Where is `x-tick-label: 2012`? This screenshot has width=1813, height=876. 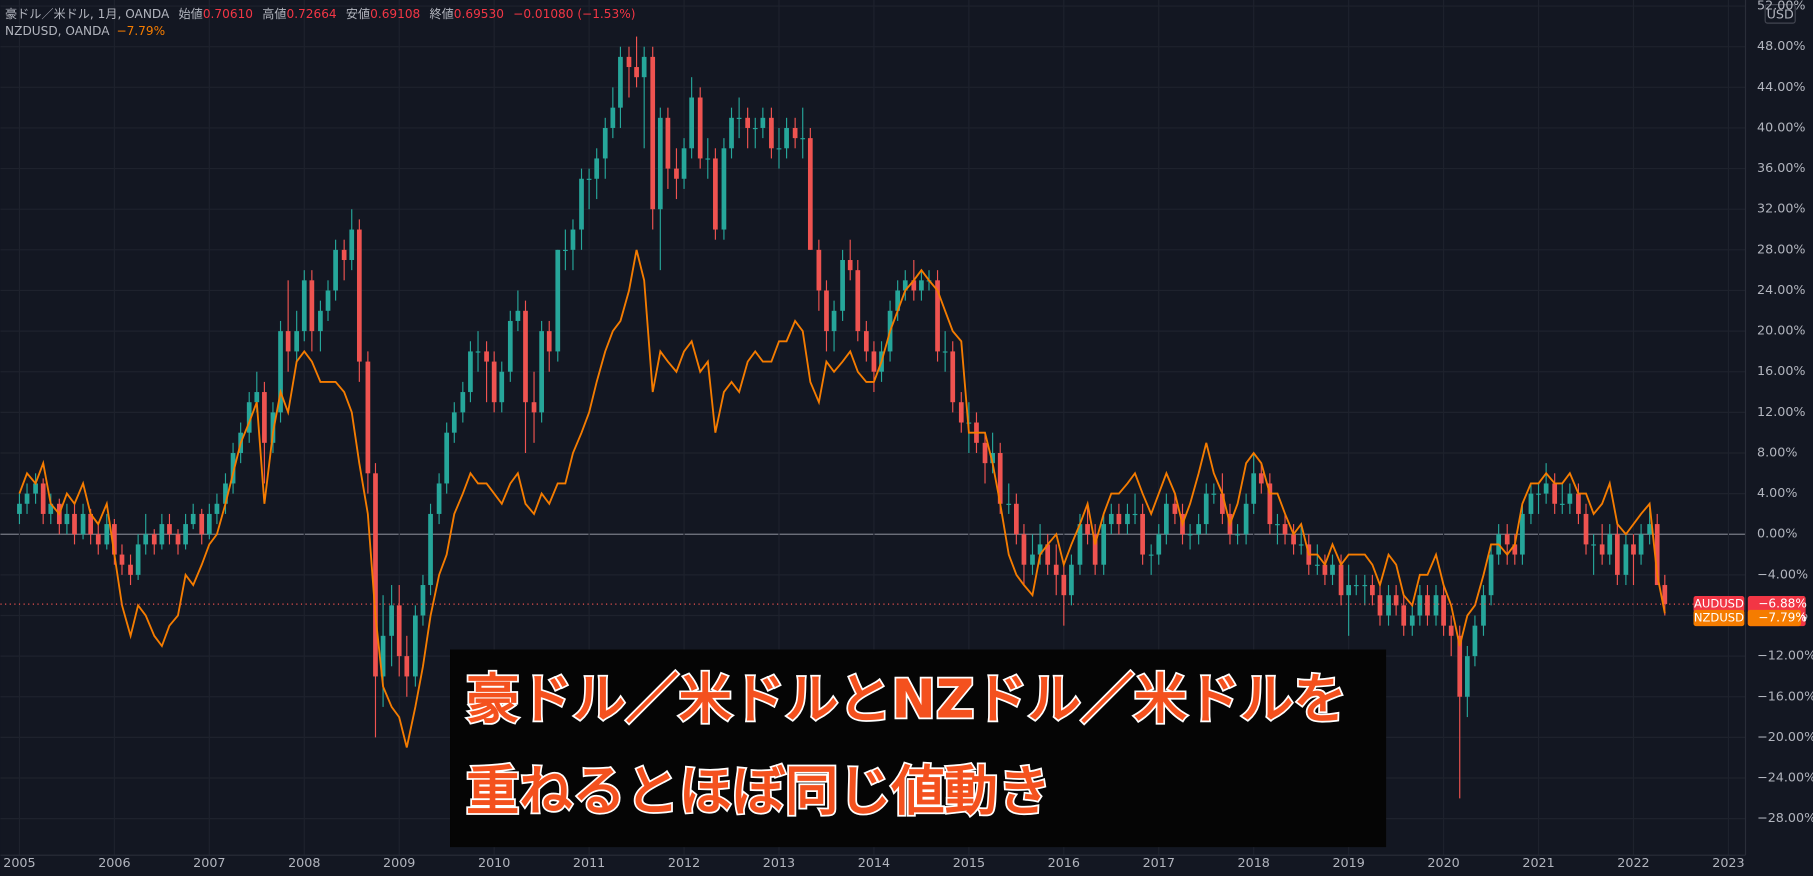
x-tick-label: 2012 is located at coordinates (684, 862).